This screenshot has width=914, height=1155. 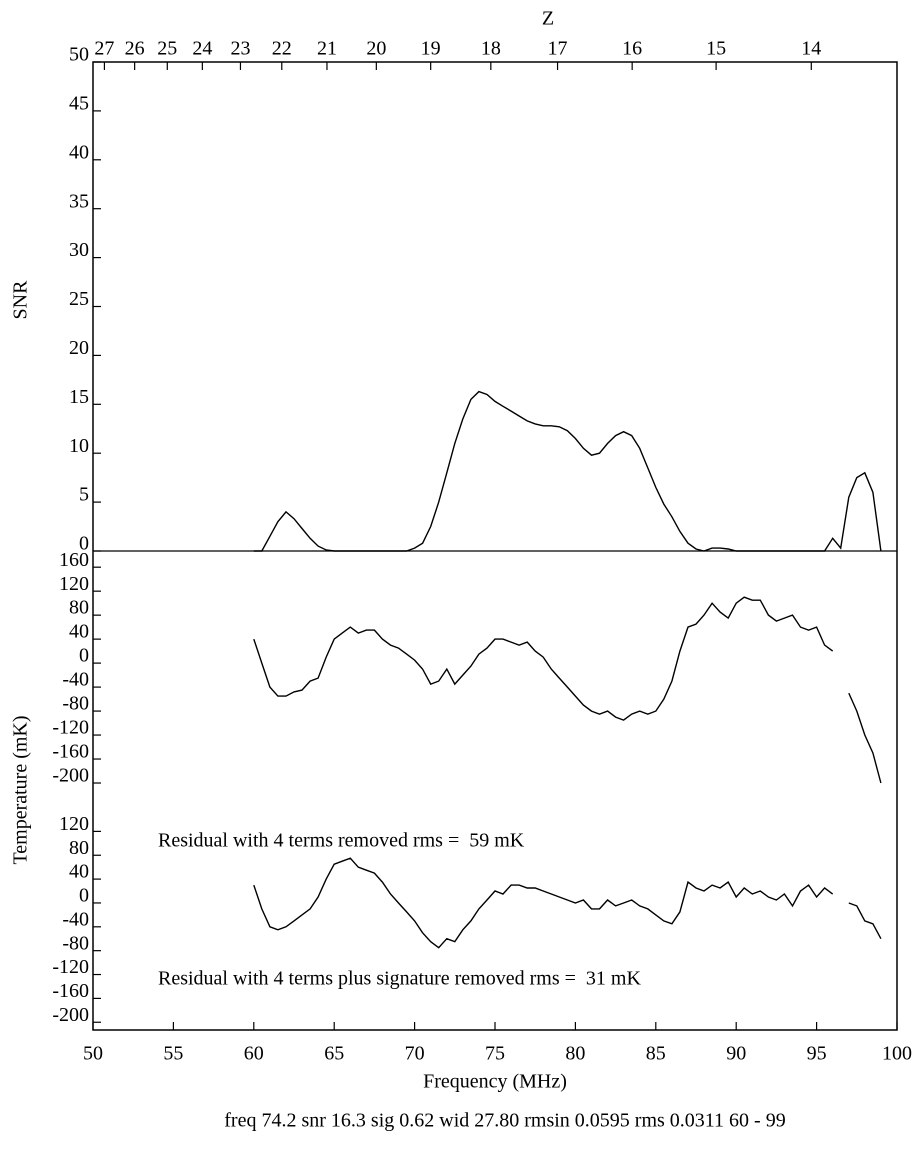 I want to click on x-tick-label: 85, so click(x=656, y=1054).